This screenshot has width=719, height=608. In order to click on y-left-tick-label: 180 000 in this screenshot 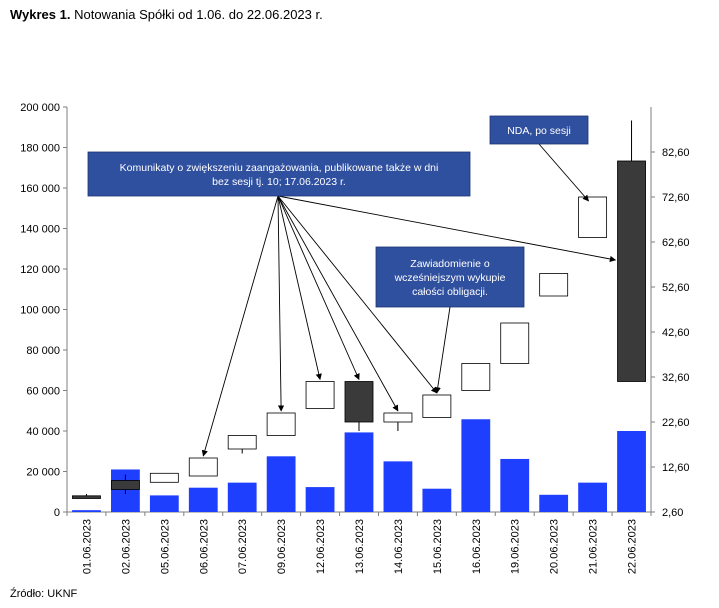, I will do `click(40, 149)`.